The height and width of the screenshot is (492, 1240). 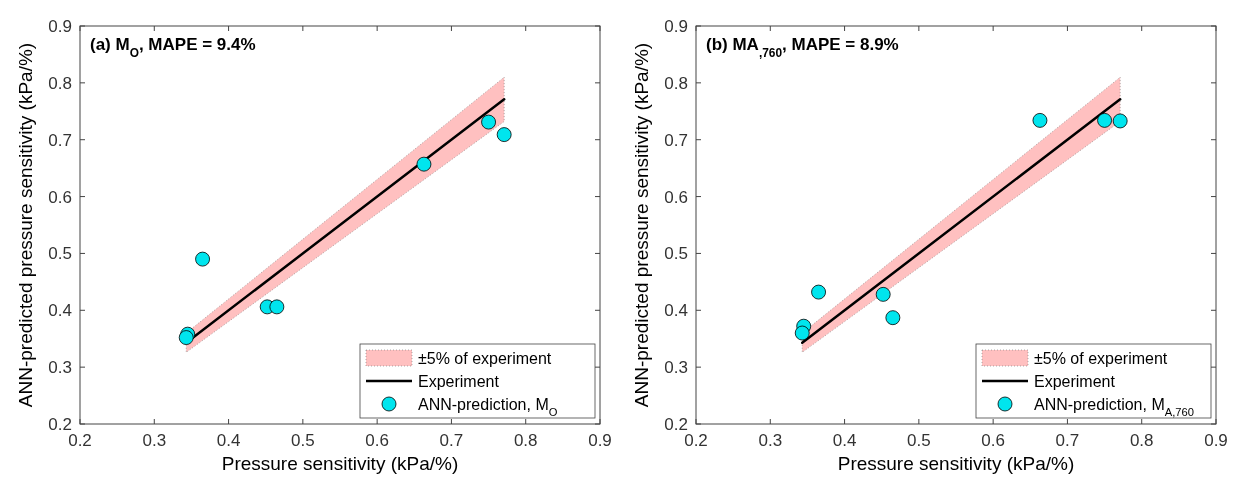 I want to click on text: (a) M$_{O}$, MAPE = 9.4%, so click(x=173, y=47).